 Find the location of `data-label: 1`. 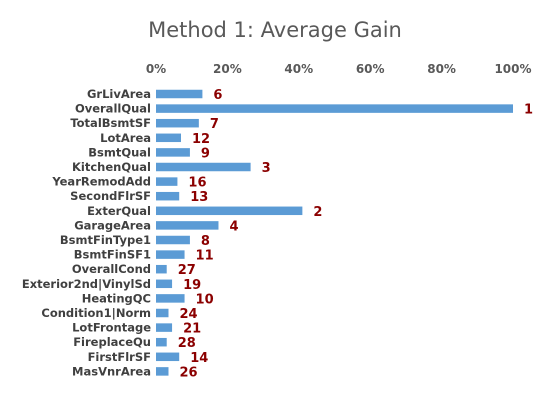

data-label: 1 is located at coordinates (528, 110).